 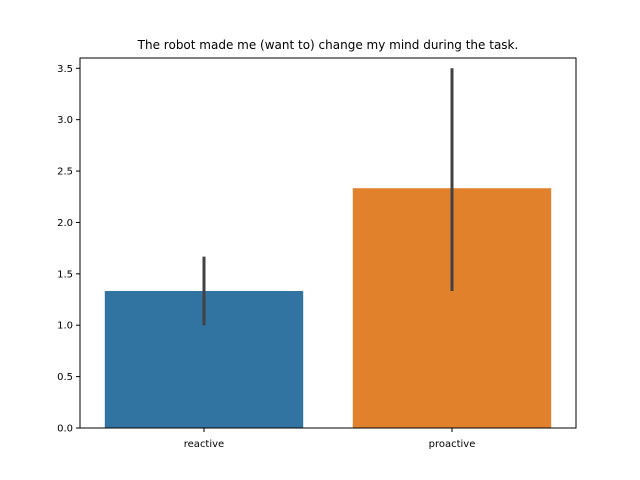 What do you see at coordinates (65, 377) in the screenshot?
I see `y-tick-label: 0.5` at bounding box center [65, 377].